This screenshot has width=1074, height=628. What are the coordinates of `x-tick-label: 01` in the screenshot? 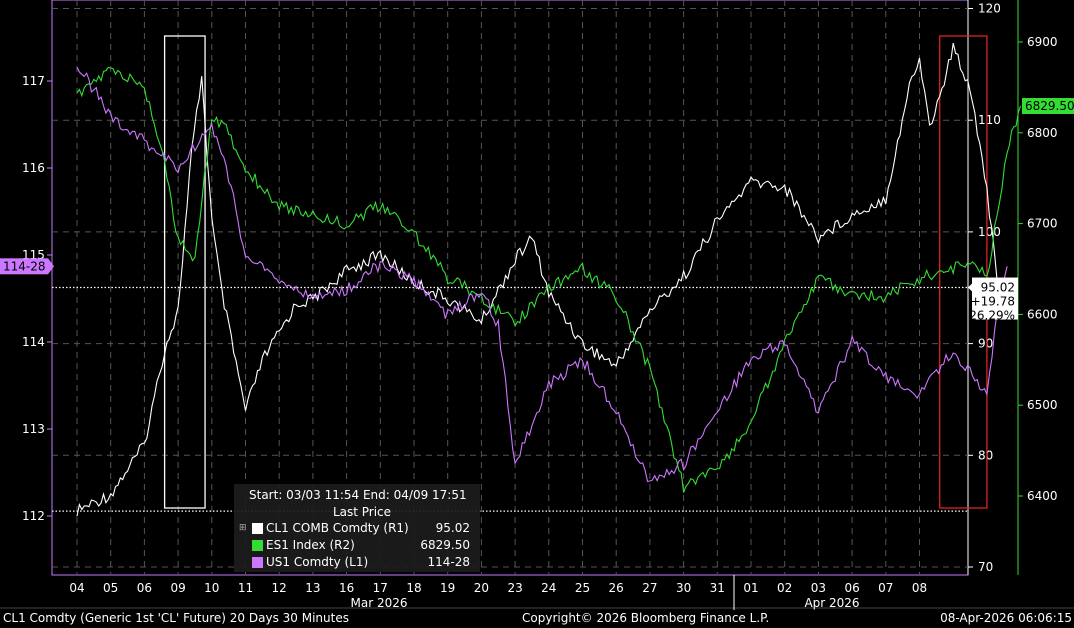 It's located at (750, 588).